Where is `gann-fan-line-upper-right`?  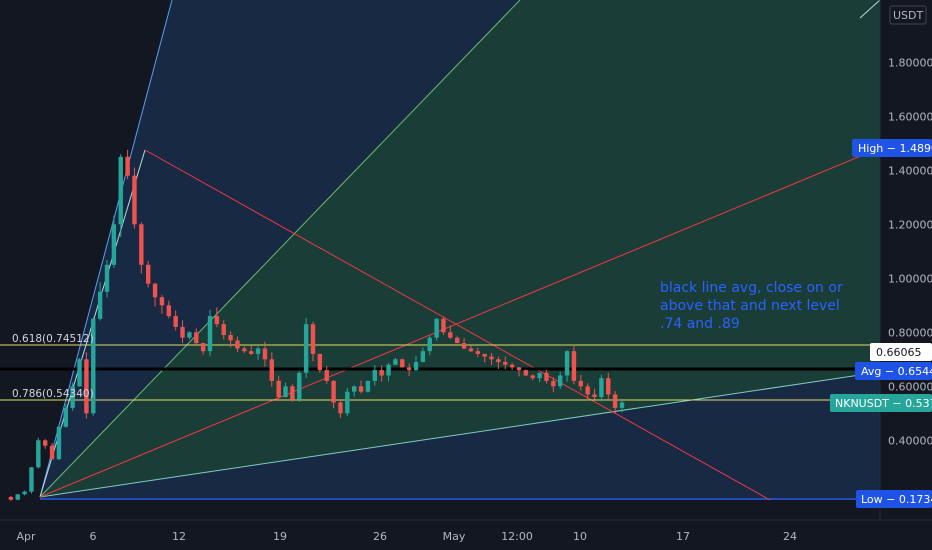 gann-fan-line-upper-right is located at coordinates (869, 9).